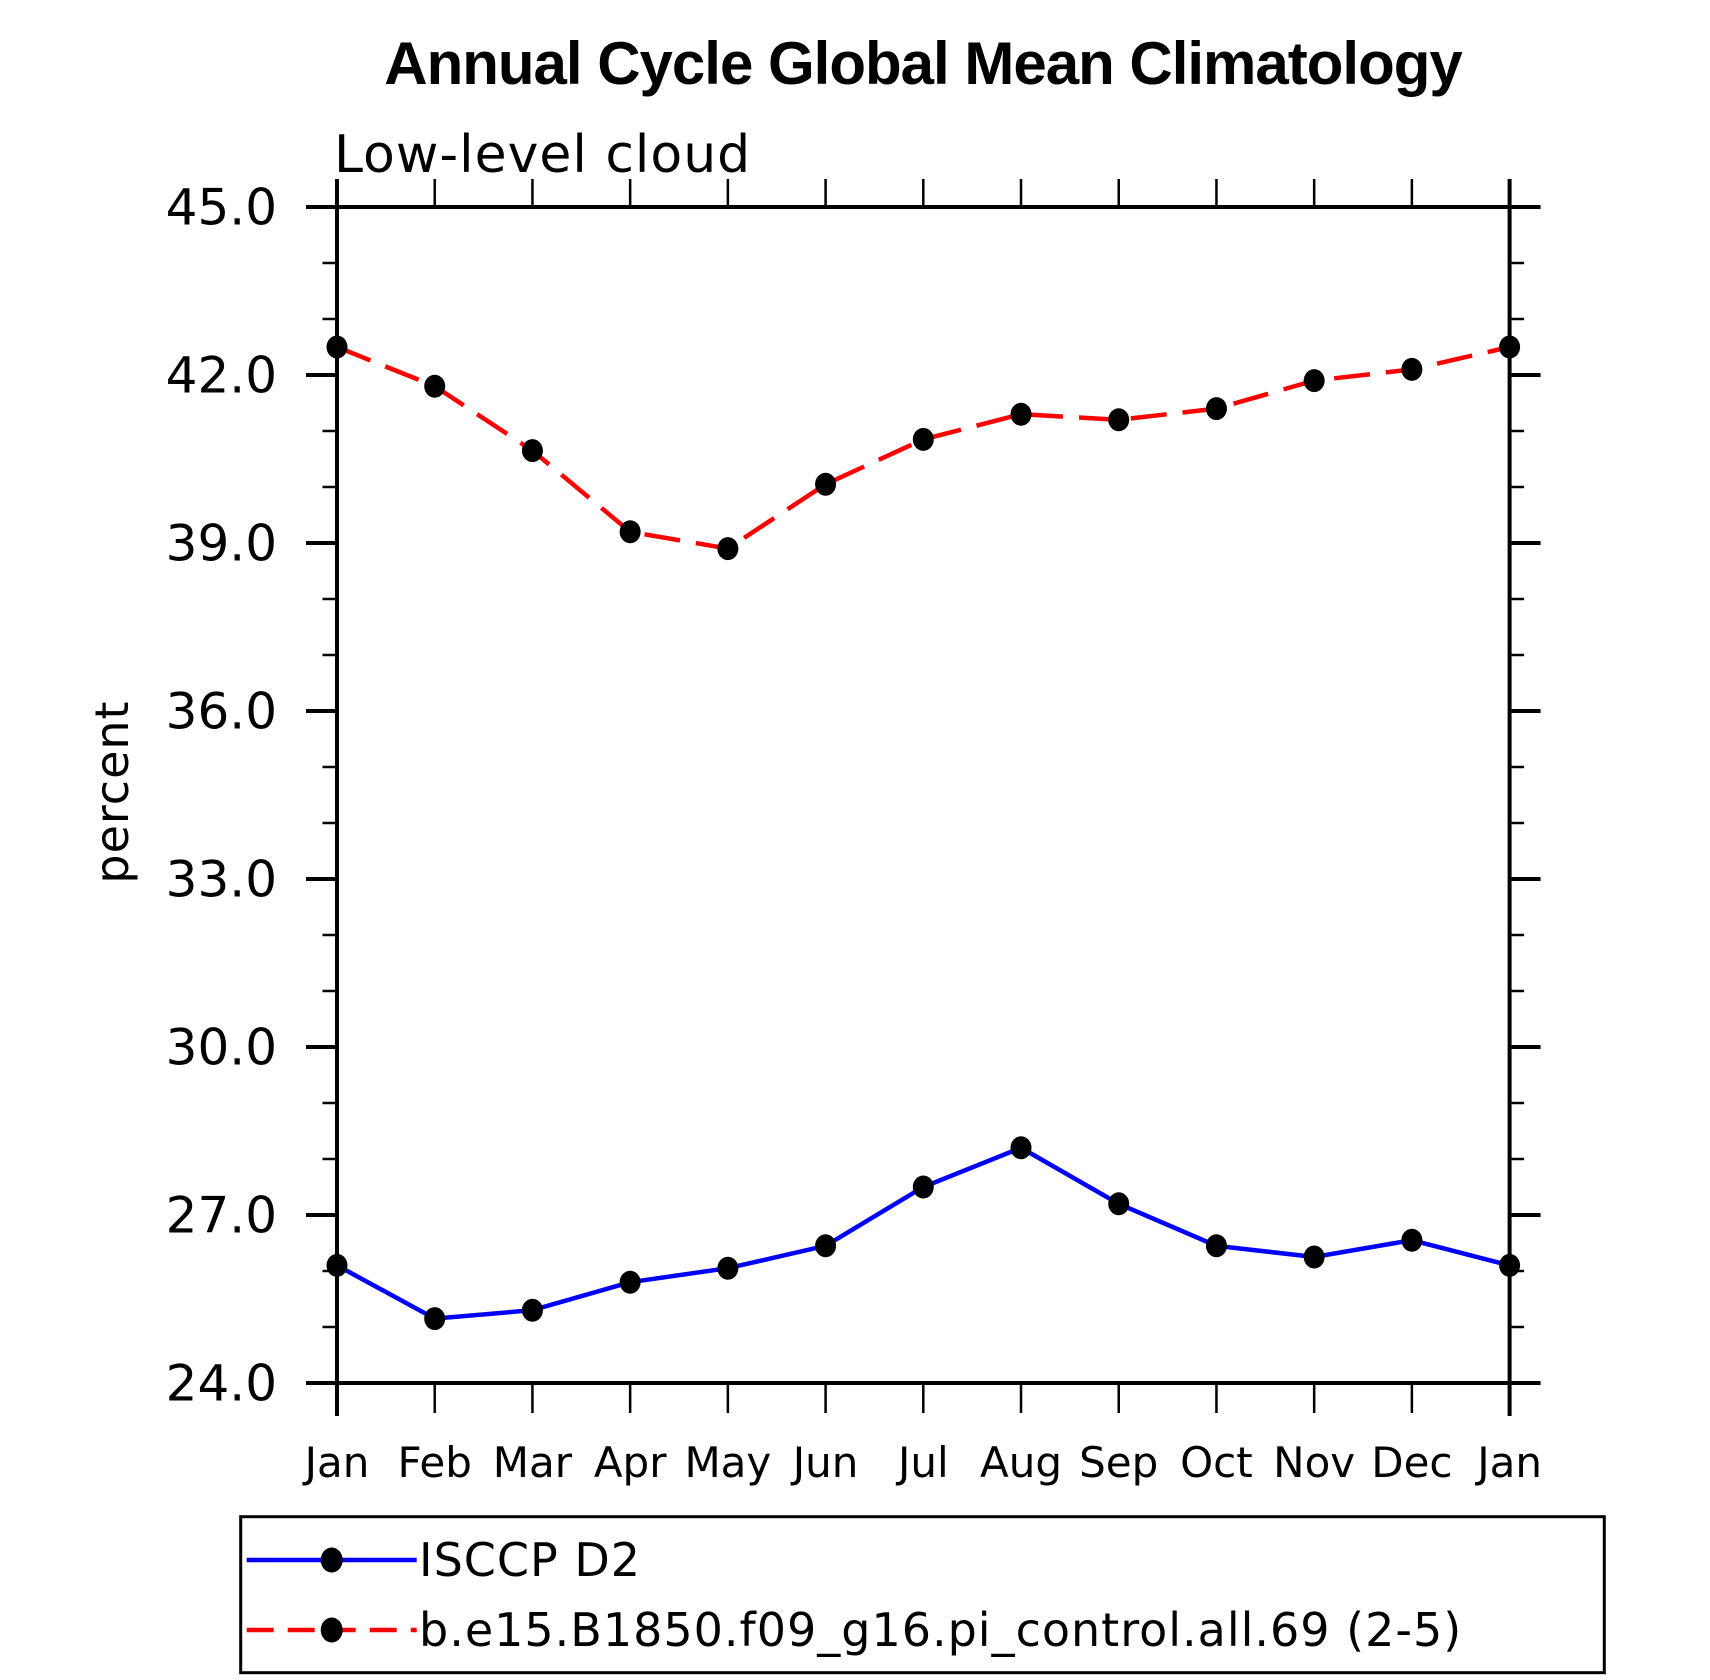 The width and height of the screenshot is (1710, 1680). What do you see at coordinates (435, 1462) in the screenshot?
I see `x-tick-label: Feb` at bounding box center [435, 1462].